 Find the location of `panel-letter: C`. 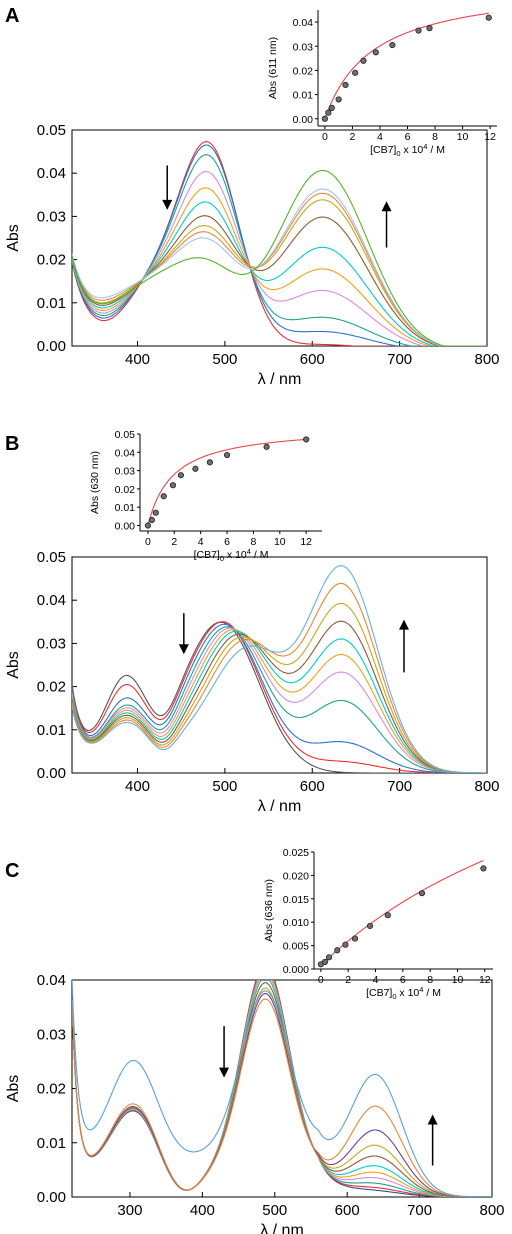

panel-letter: C is located at coordinates (12, 871).